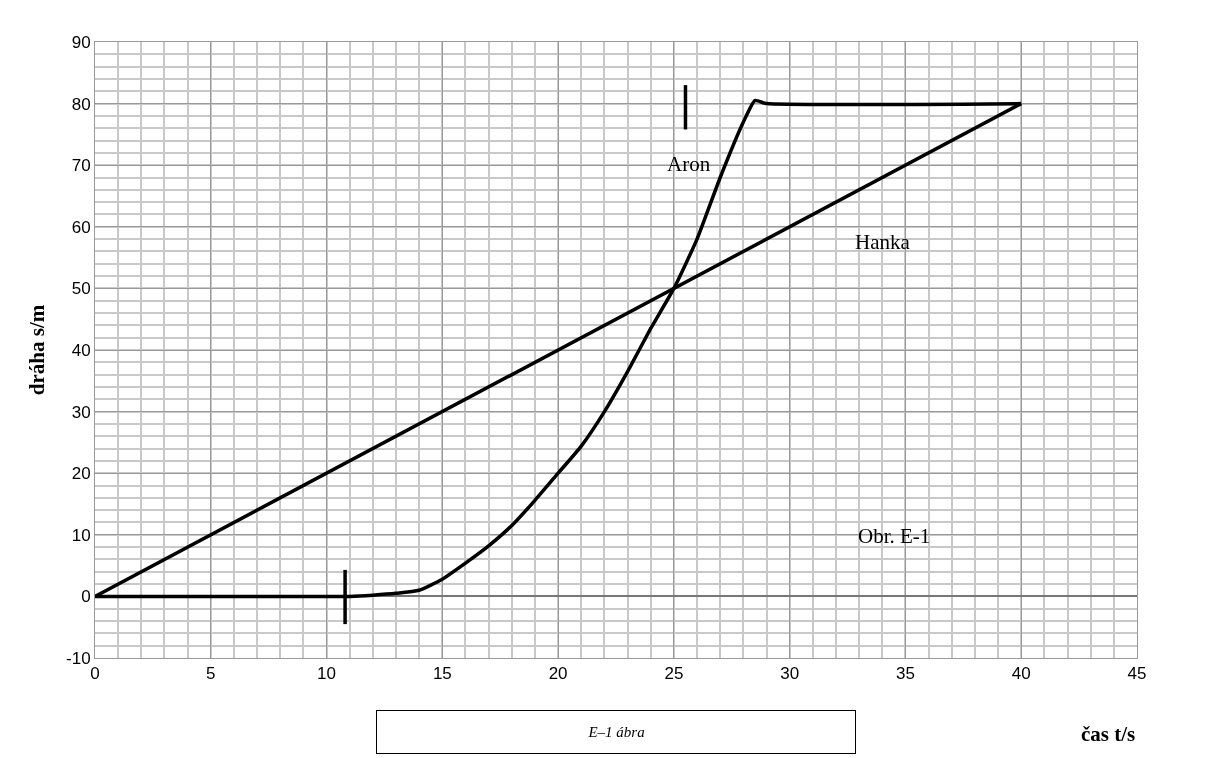 The width and height of the screenshot is (1212, 758). What do you see at coordinates (81, 227) in the screenshot?
I see `y-tick-label: 60` at bounding box center [81, 227].